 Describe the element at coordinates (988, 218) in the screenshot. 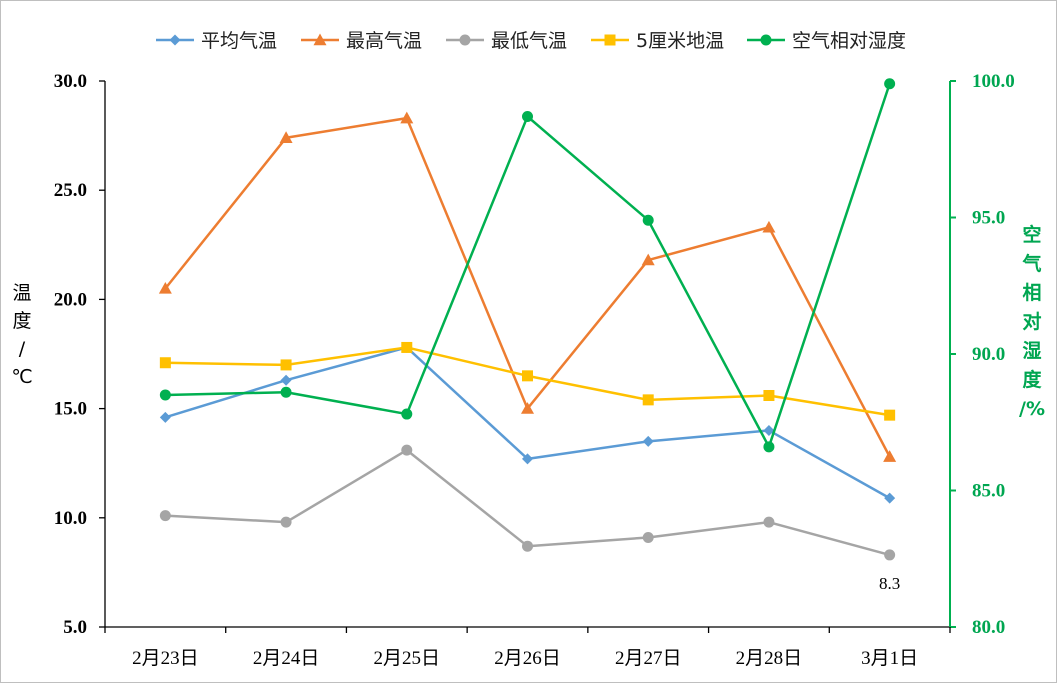

I see `y-right-tick-label: 95.0` at that location.